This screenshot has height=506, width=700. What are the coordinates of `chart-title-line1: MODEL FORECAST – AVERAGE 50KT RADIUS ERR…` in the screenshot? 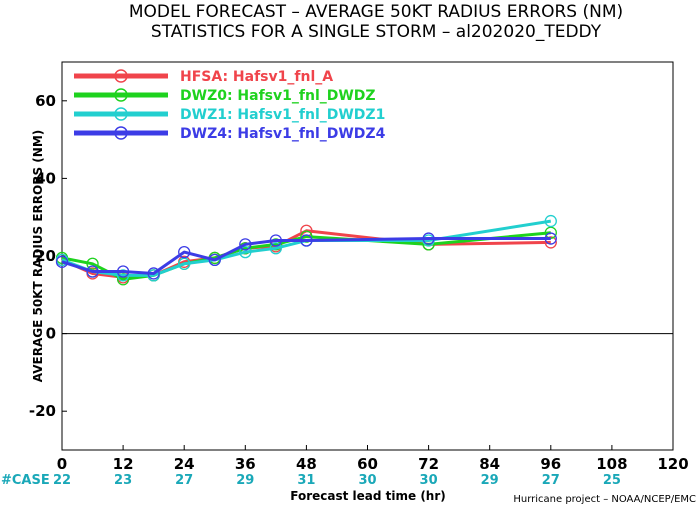 It's located at (376, 12).